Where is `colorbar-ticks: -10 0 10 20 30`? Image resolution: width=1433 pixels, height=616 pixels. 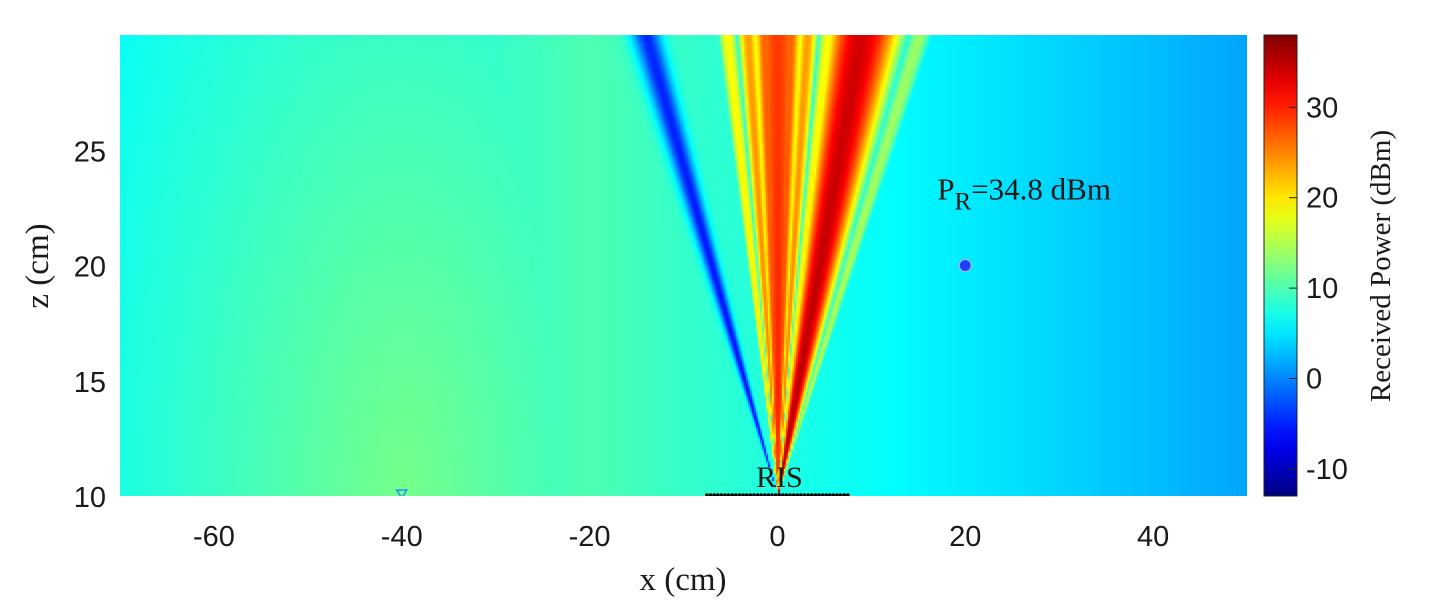
colorbar-ticks: -10 0 10 20 30 is located at coordinates (1318, 289).